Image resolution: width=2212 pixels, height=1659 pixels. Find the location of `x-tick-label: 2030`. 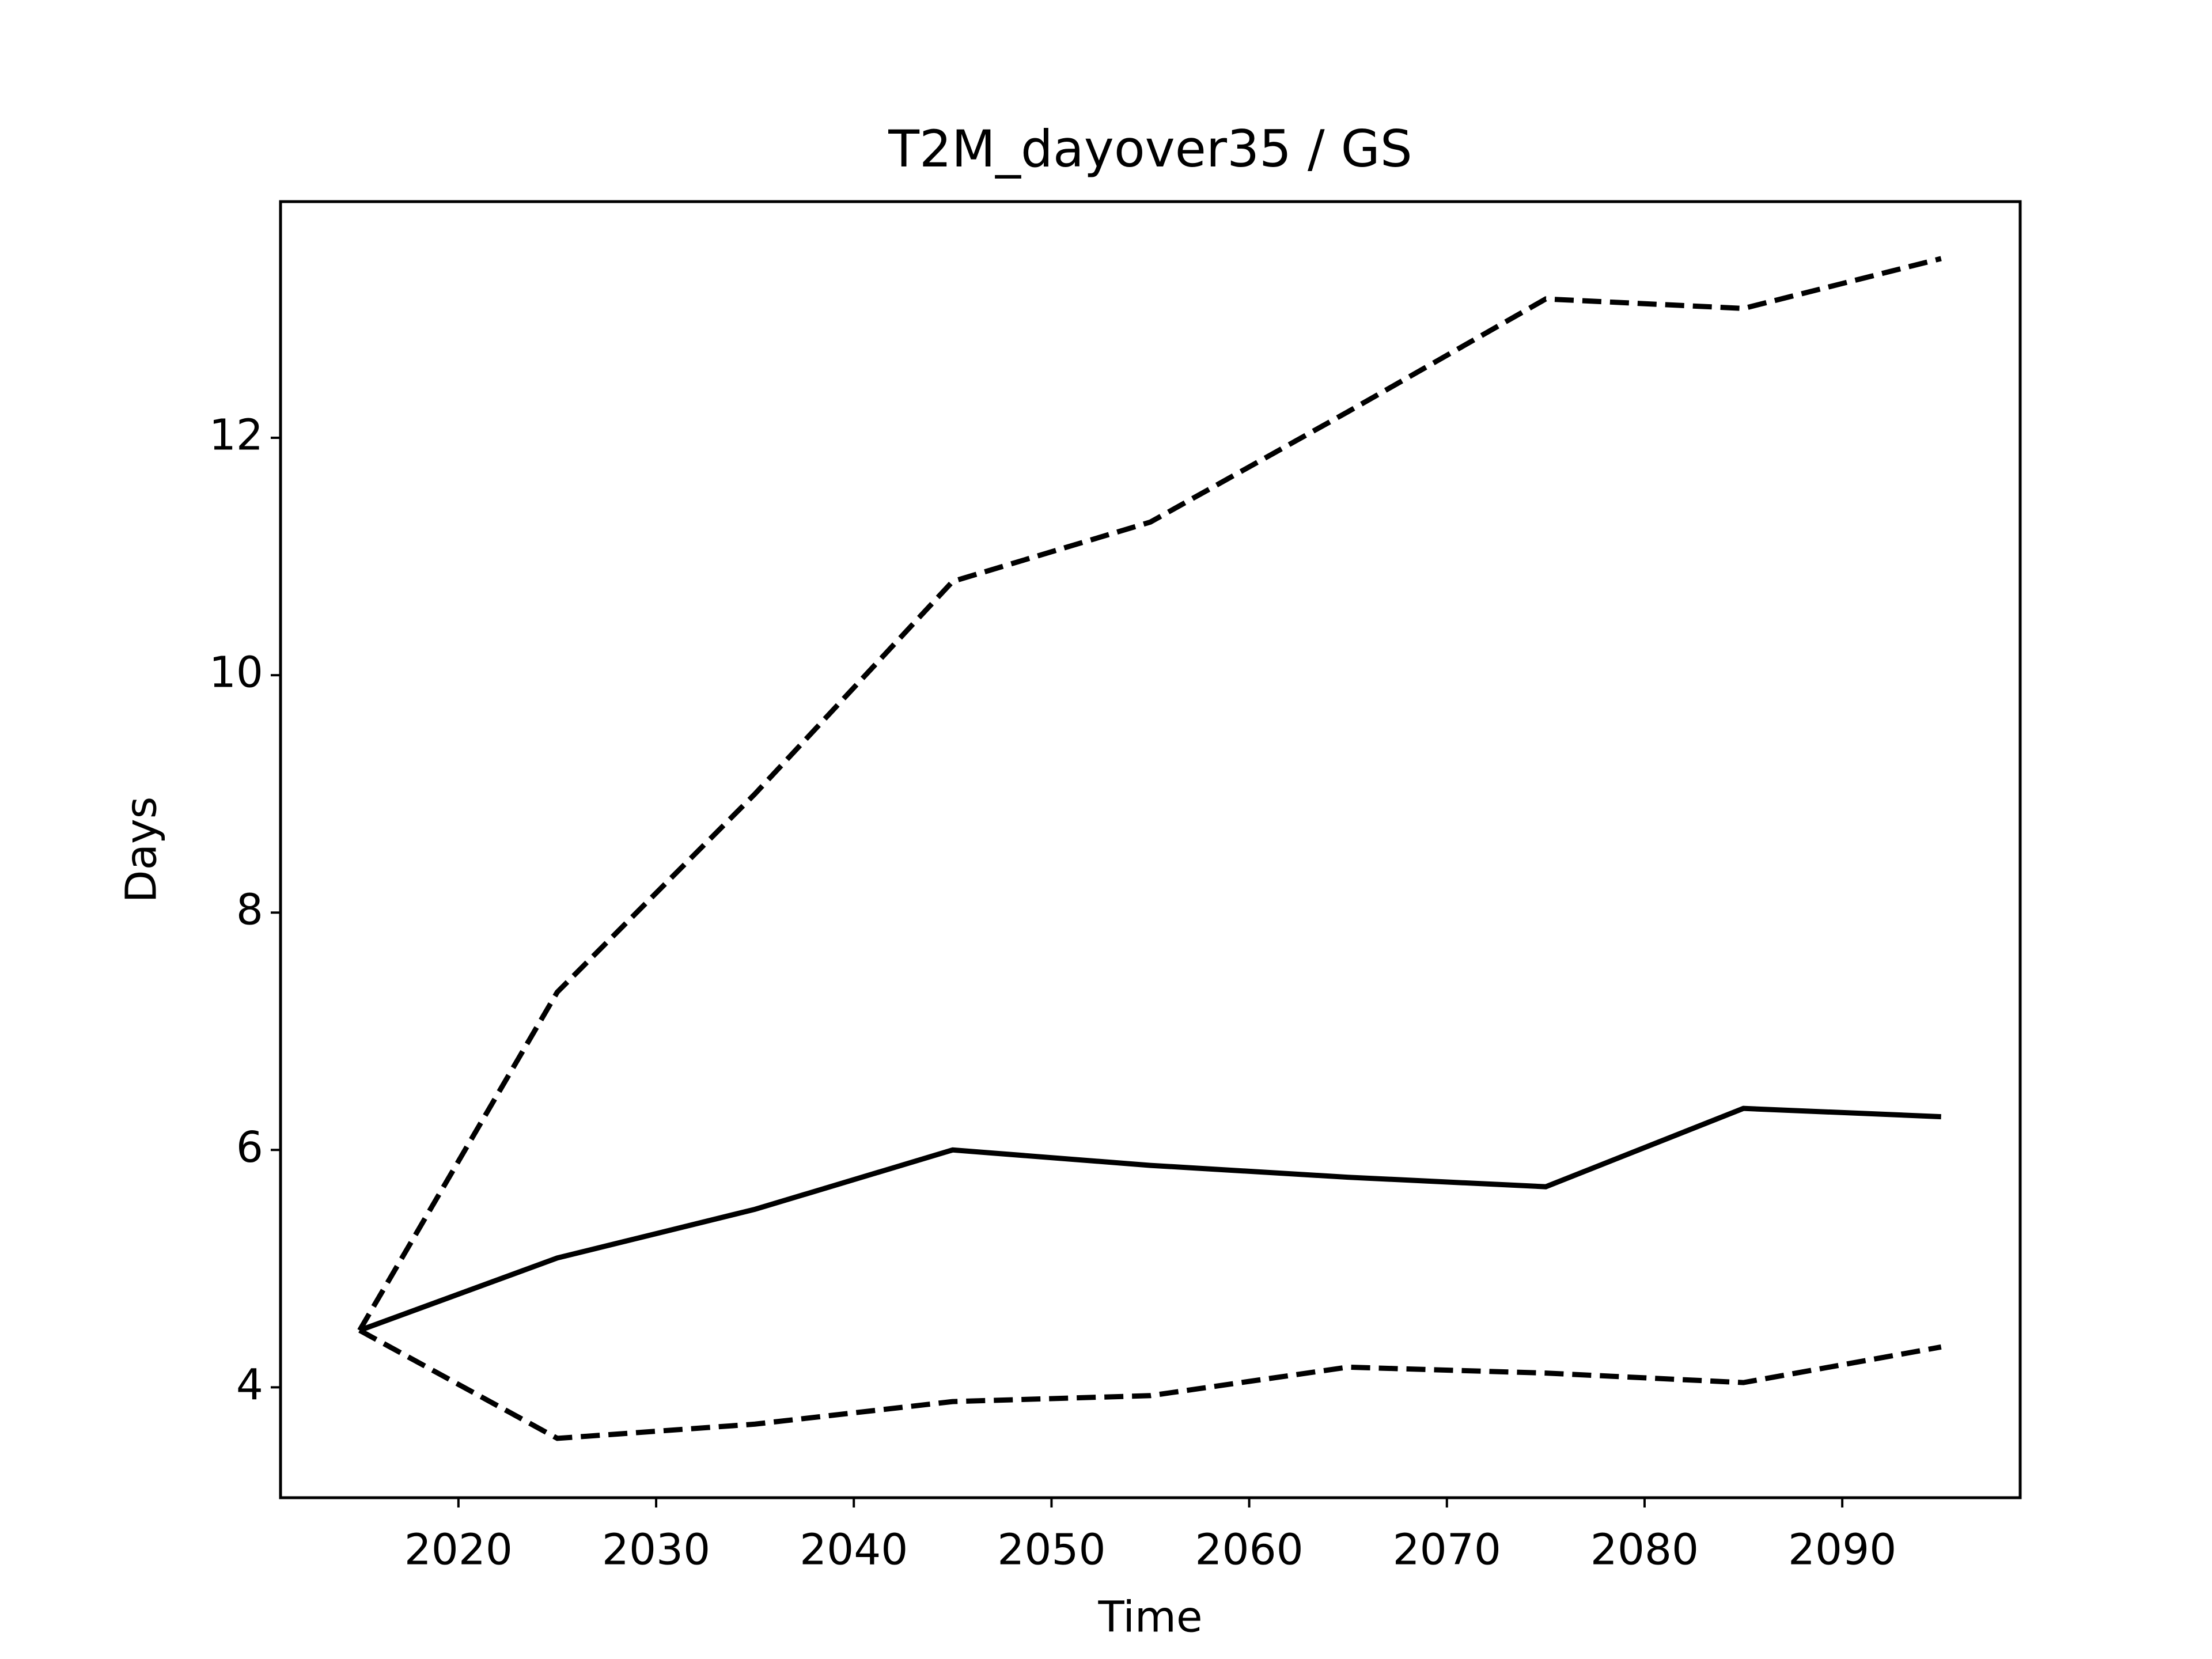

x-tick-label: 2030 is located at coordinates (656, 1550).